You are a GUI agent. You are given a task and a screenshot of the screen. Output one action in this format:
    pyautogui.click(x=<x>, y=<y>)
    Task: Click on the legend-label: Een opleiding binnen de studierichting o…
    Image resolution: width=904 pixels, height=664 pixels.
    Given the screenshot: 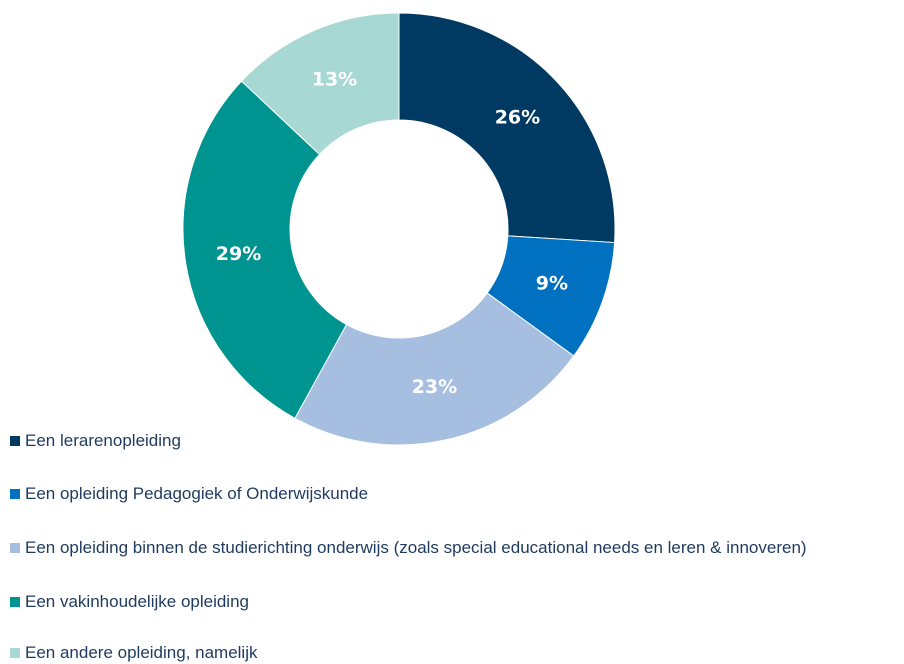 What is the action you would take?
    pyautogui.click(x=416, y=547)
    